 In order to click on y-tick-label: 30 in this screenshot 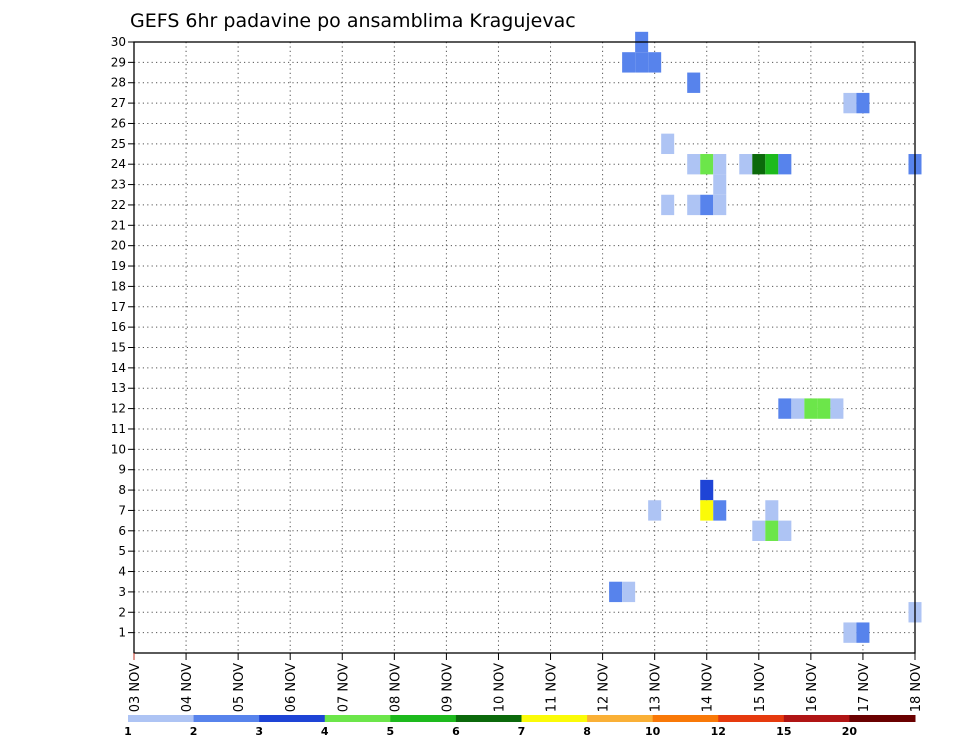, I will do `click(118, 42)`.